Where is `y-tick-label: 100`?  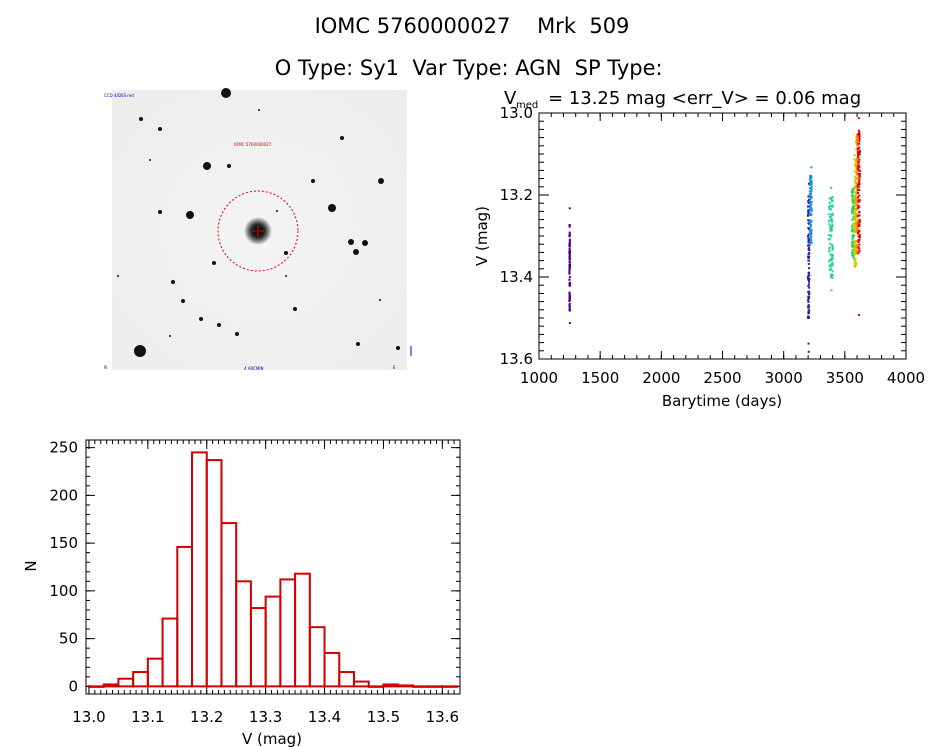 y-tick-label: 100 is located at coordinates (63, 591).